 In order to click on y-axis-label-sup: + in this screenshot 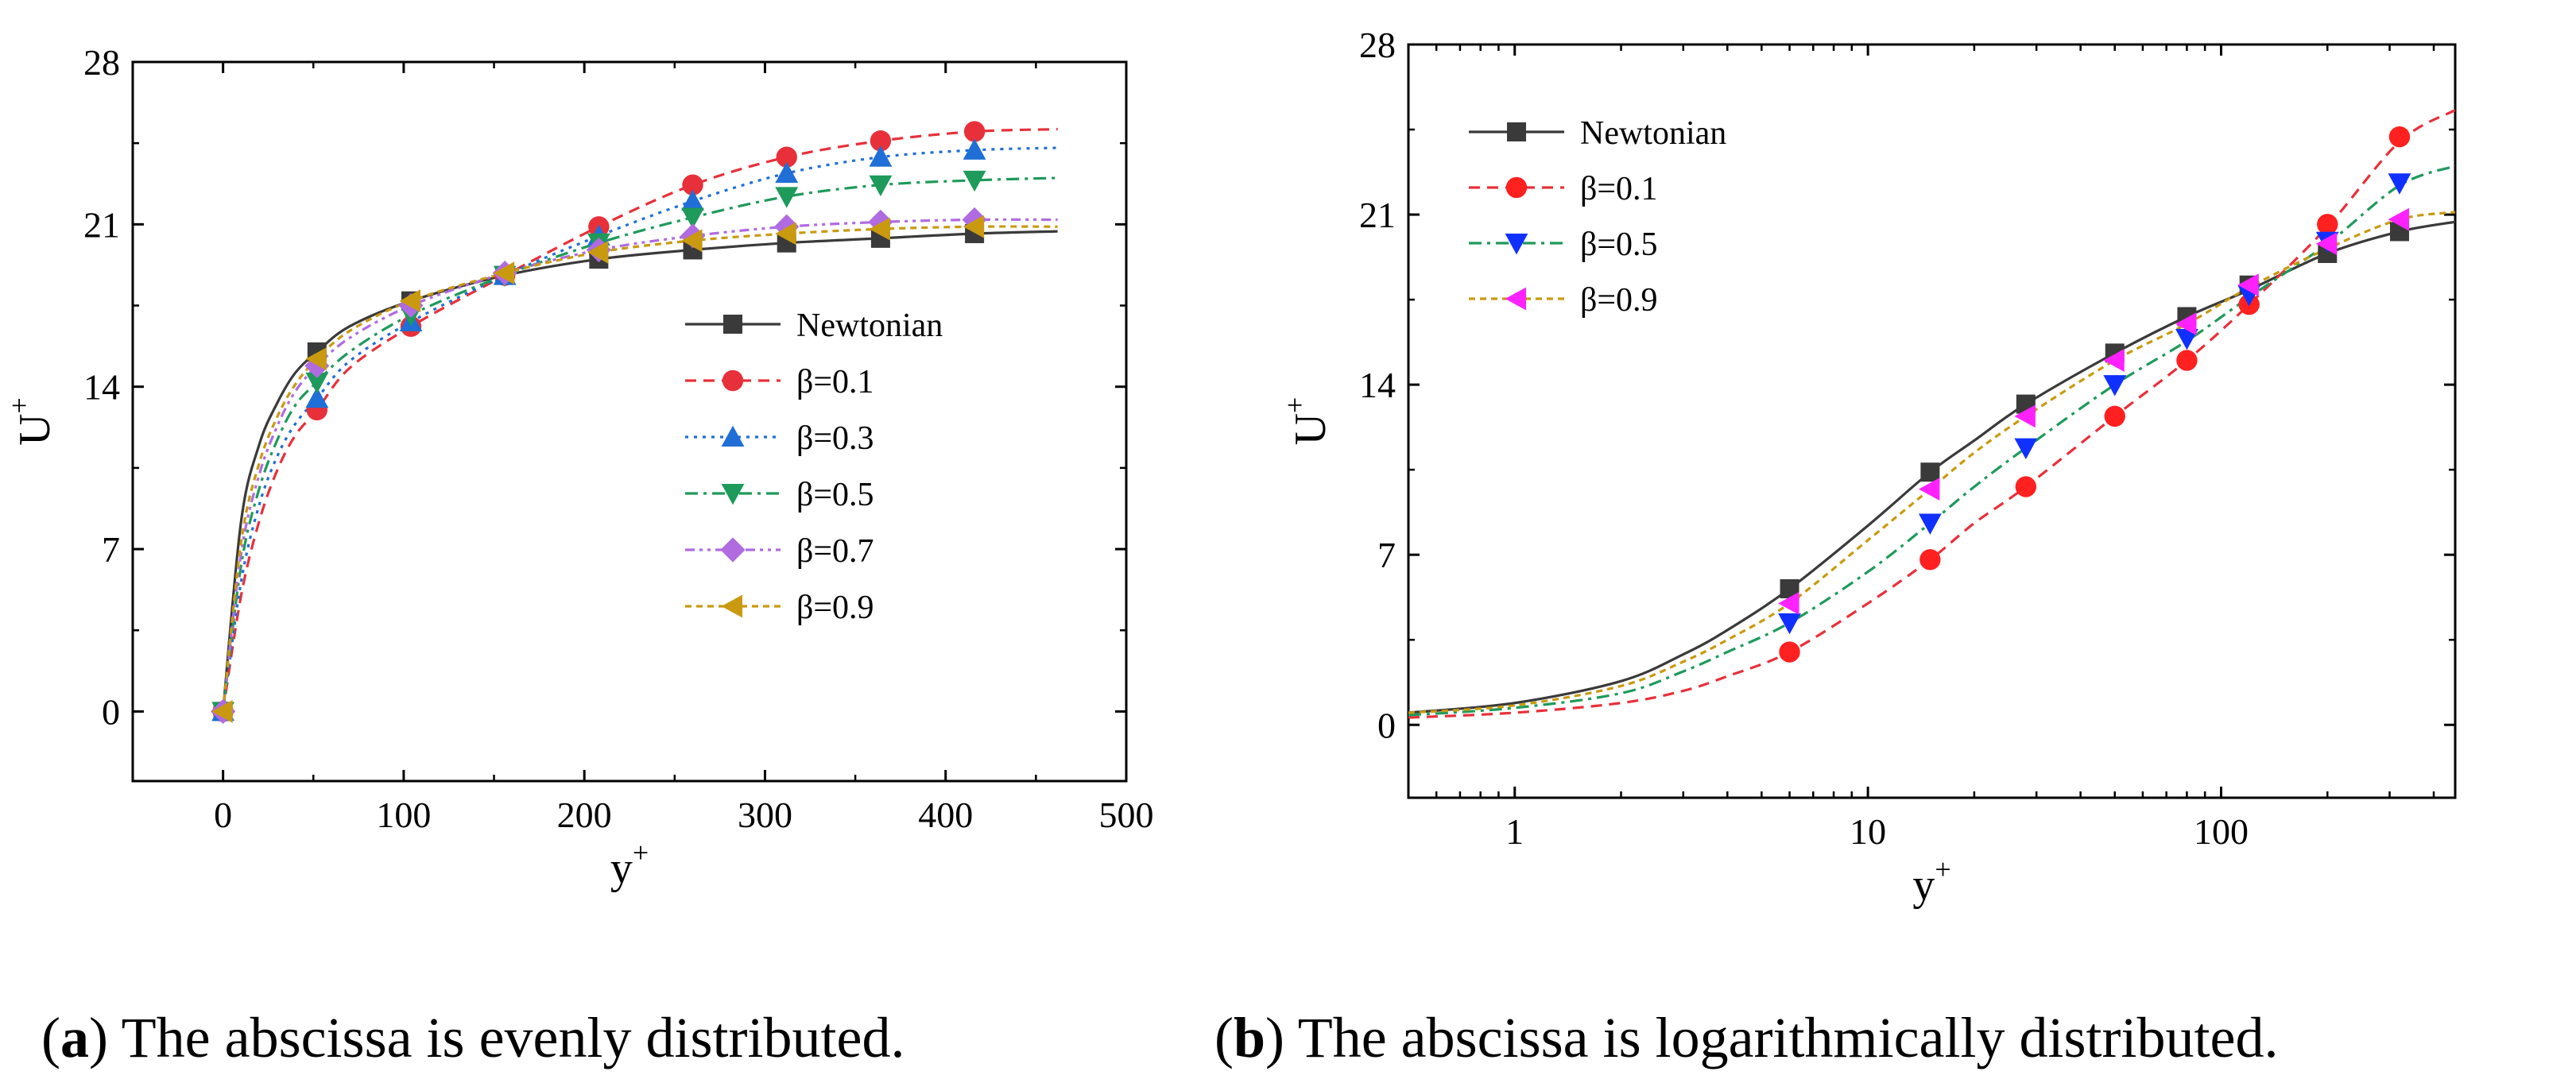, I will do `click(19, 405)`.